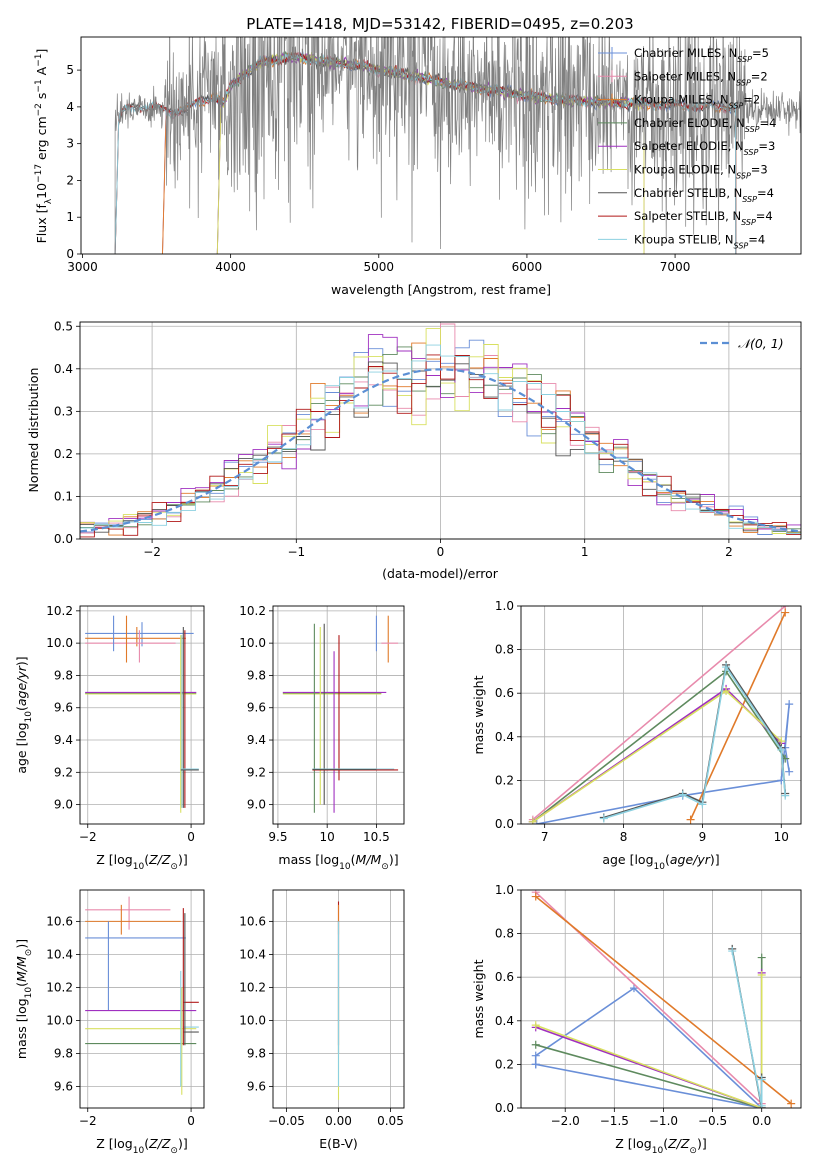 The image size is (819, 1170). I want to click on x-tick-label: 6000, so click(527, 267).